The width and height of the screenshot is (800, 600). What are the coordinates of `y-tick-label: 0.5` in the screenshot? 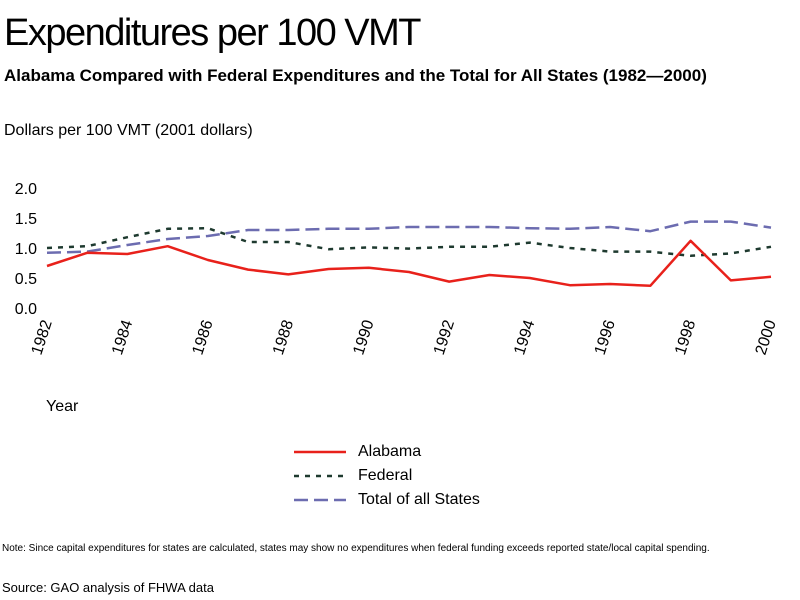 It's located at (26, 279).